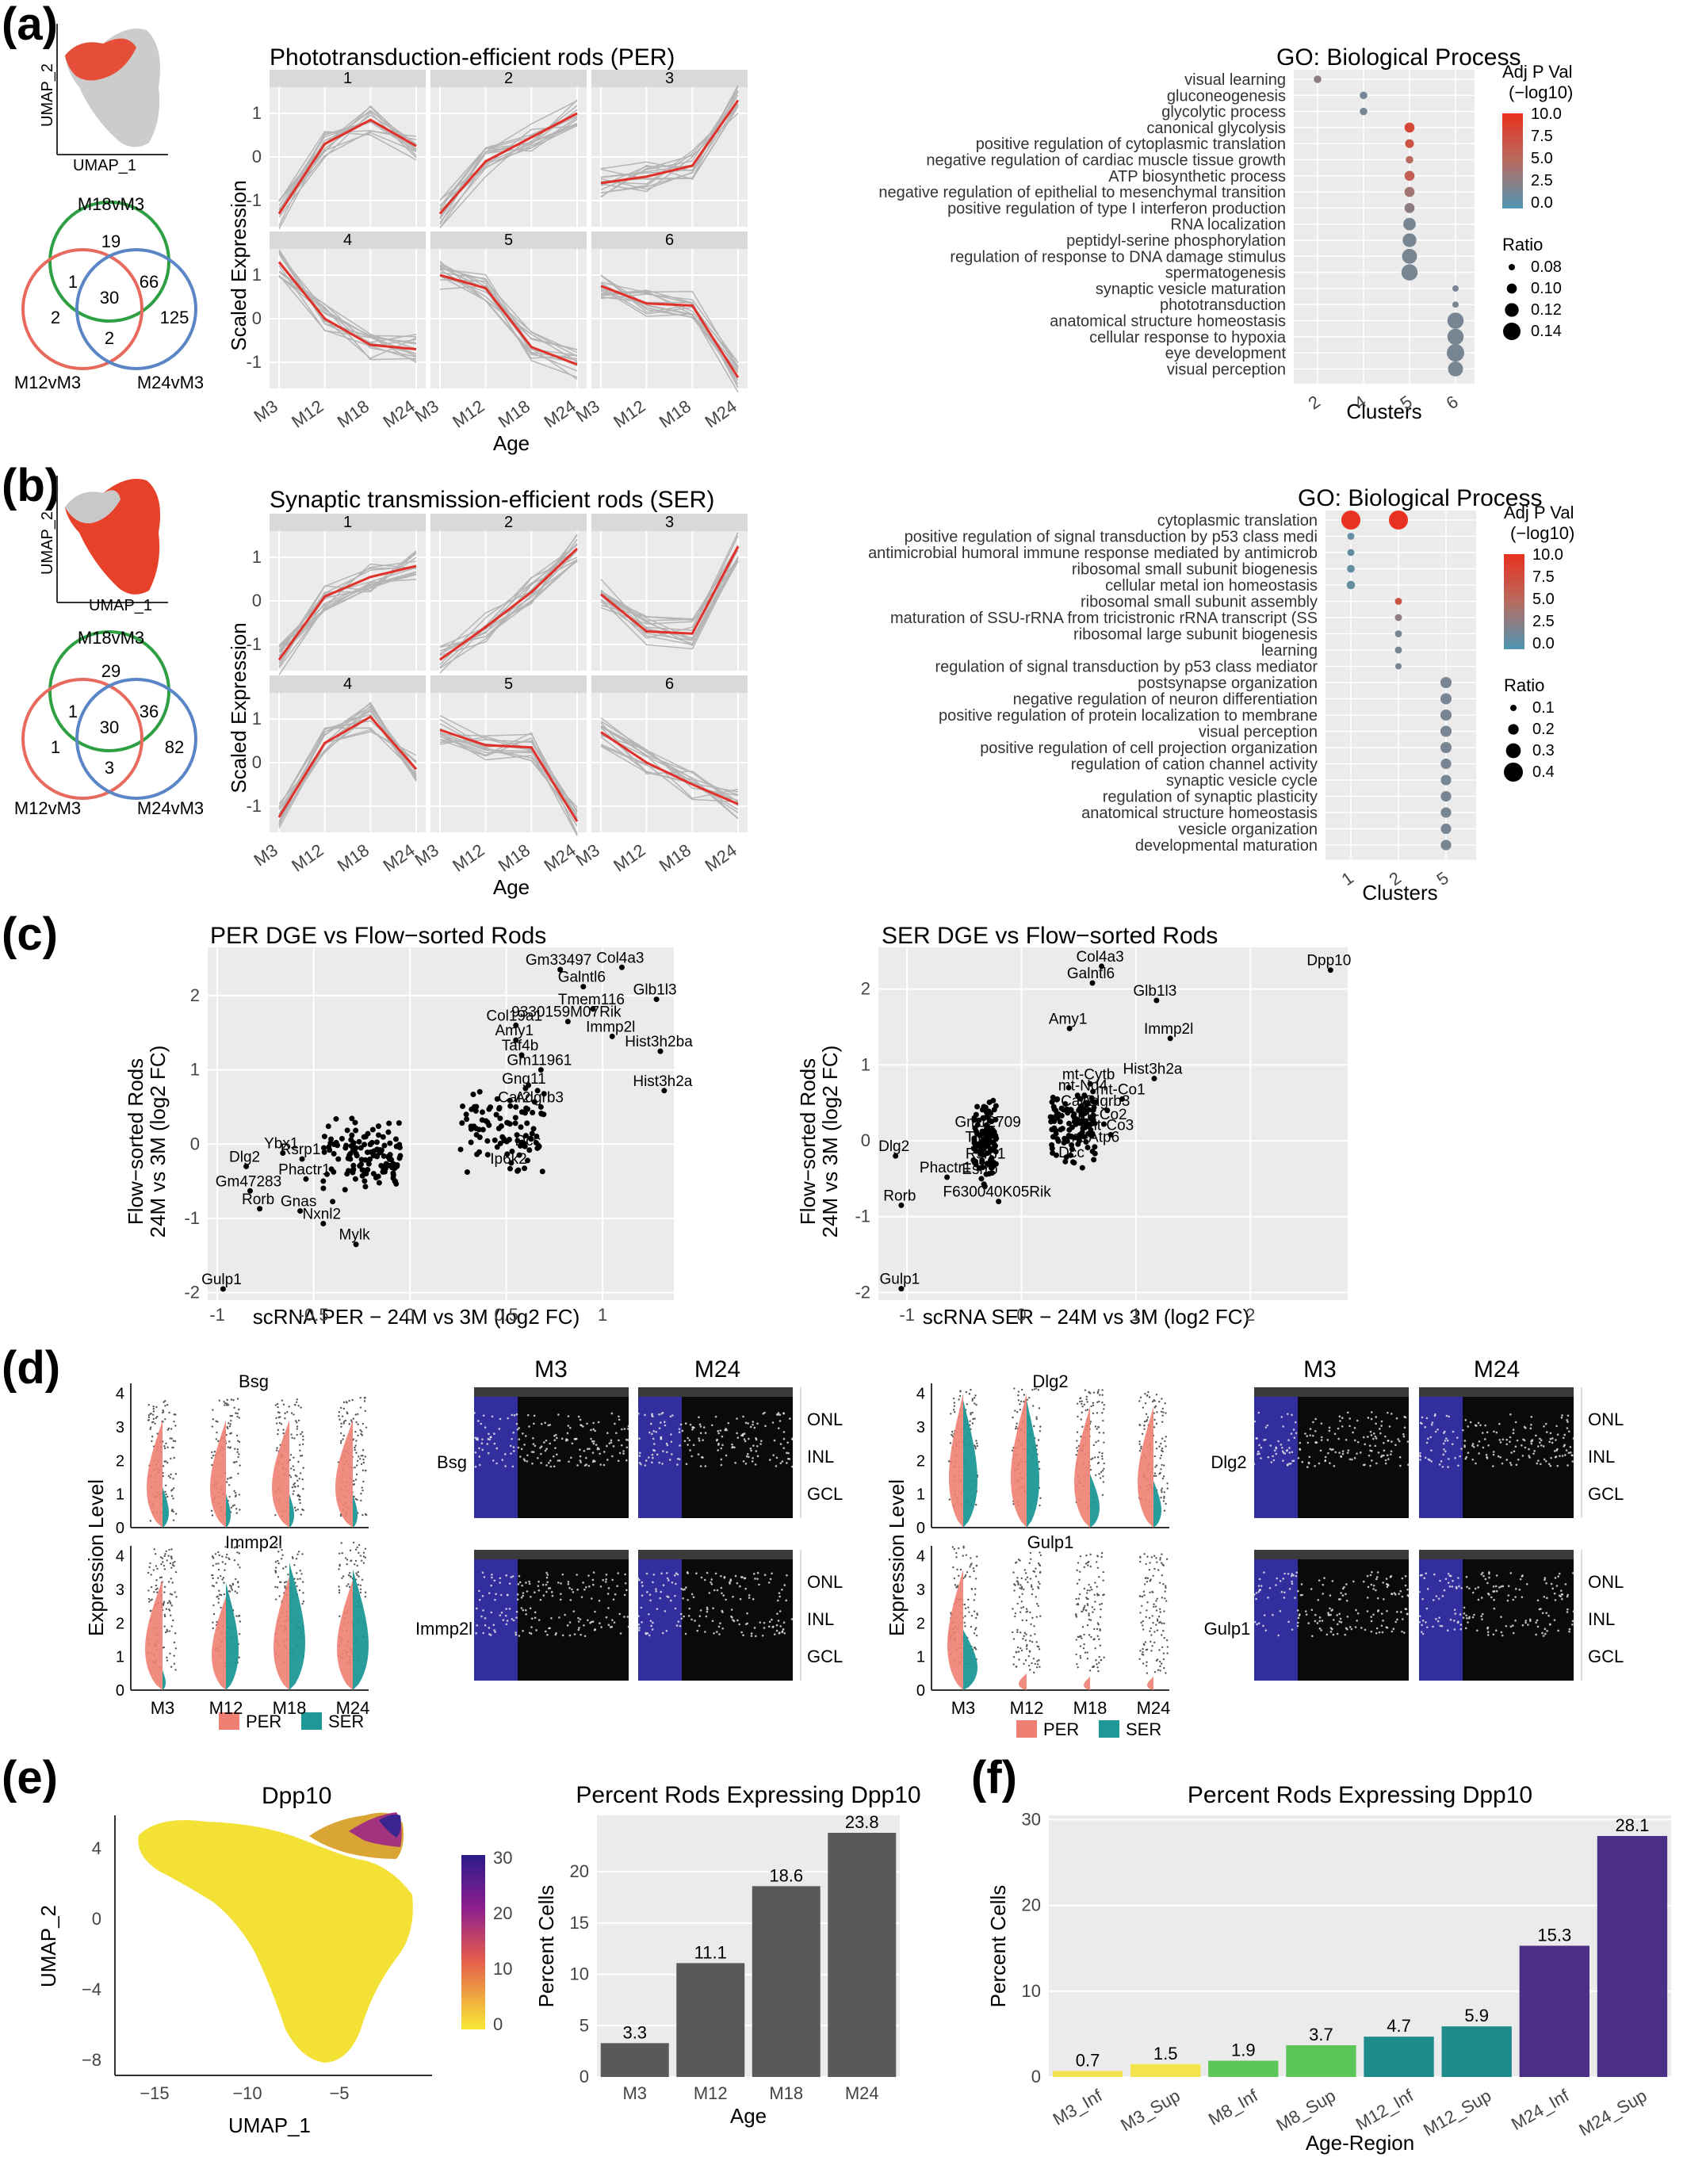  Describe the element at coordinates (506, 1315) in the screenshot. I see `scatter-per-xtick: 0.5` at that location.